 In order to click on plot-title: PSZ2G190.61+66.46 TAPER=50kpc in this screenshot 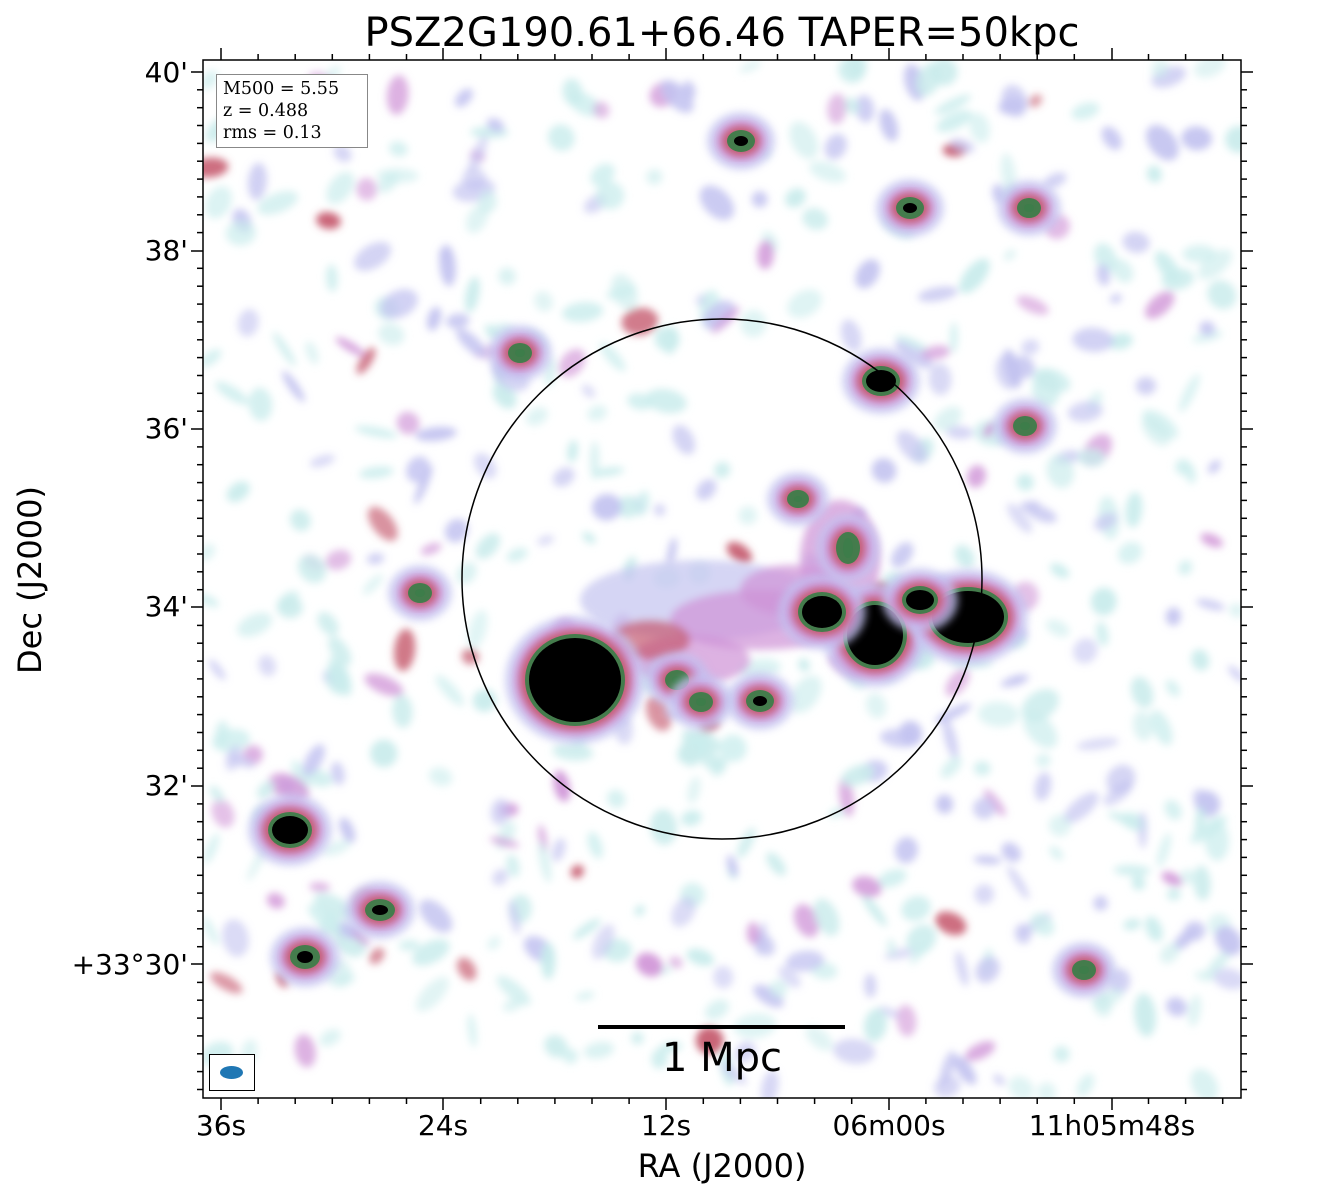, I will do `click(722, 33)`.